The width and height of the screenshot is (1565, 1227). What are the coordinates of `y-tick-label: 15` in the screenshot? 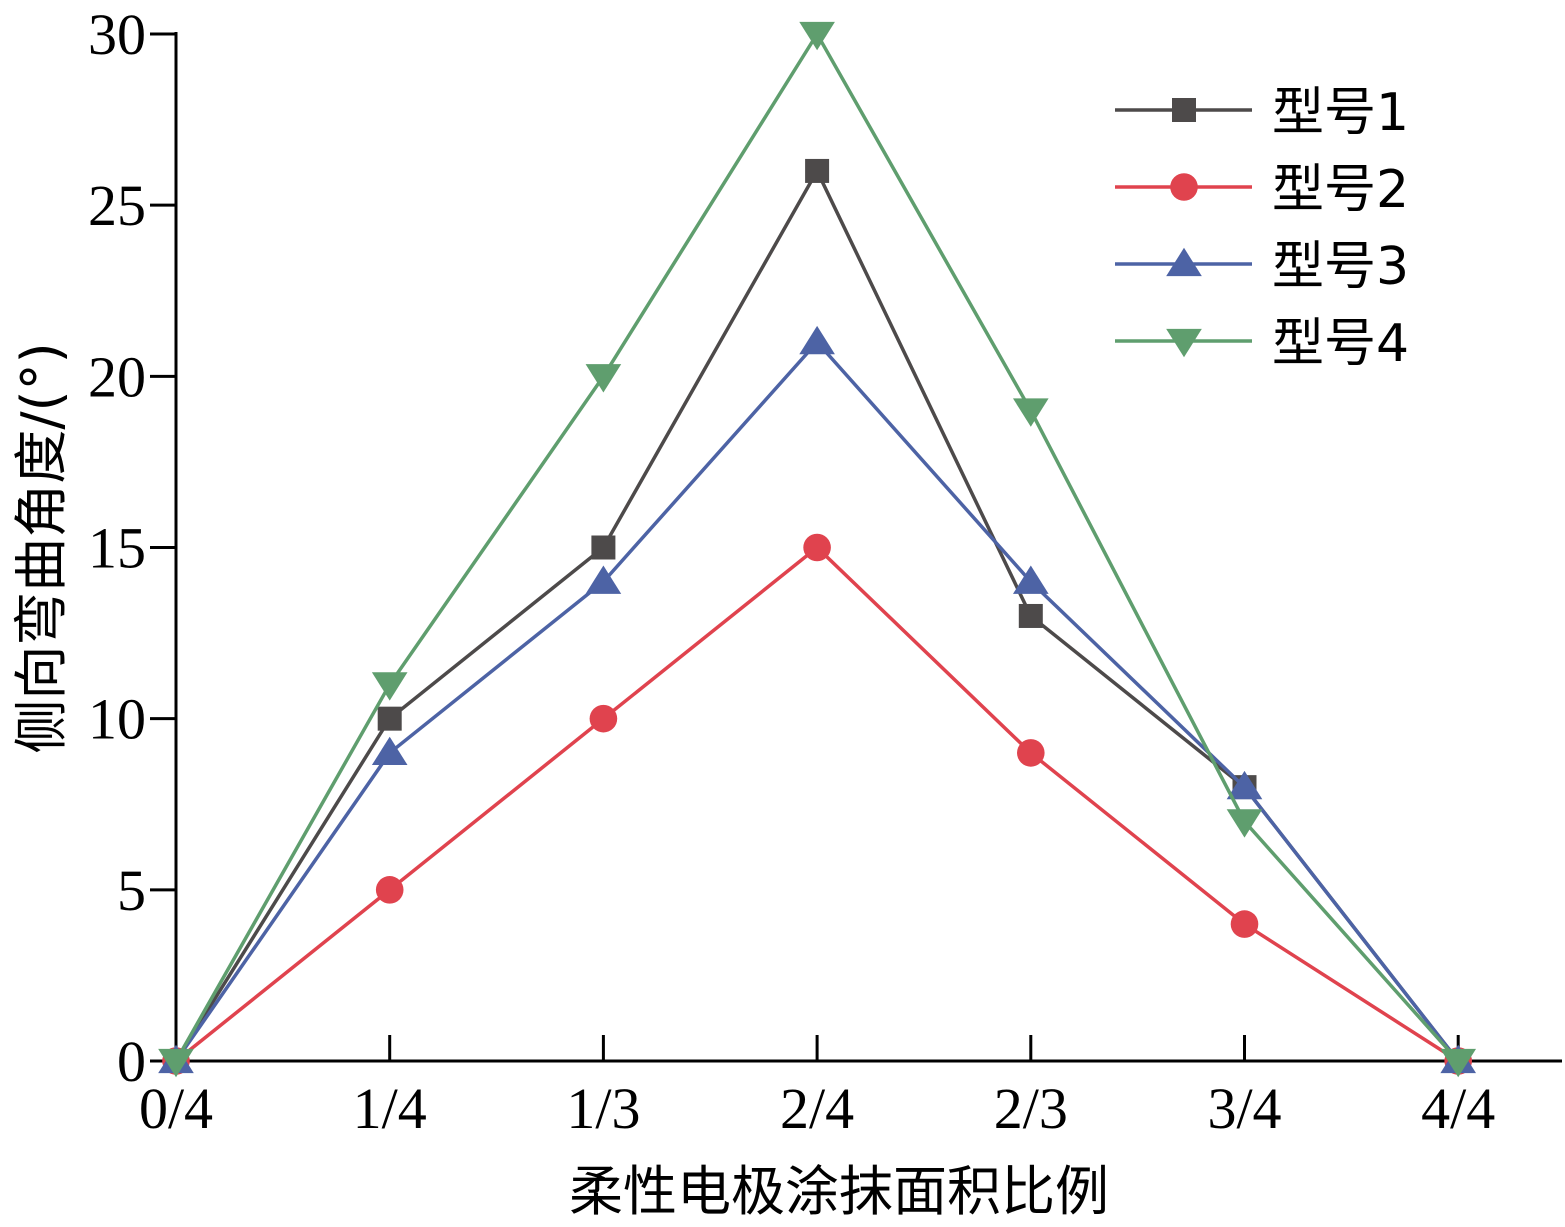 It's located at (117, 548).